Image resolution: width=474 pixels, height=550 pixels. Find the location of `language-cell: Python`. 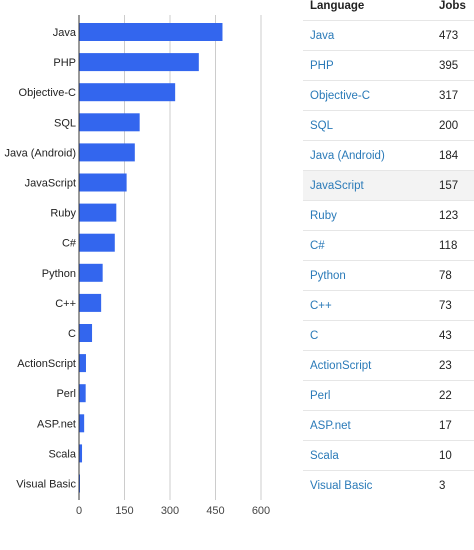

language-cell: Python is located at coordinates (367, 275).